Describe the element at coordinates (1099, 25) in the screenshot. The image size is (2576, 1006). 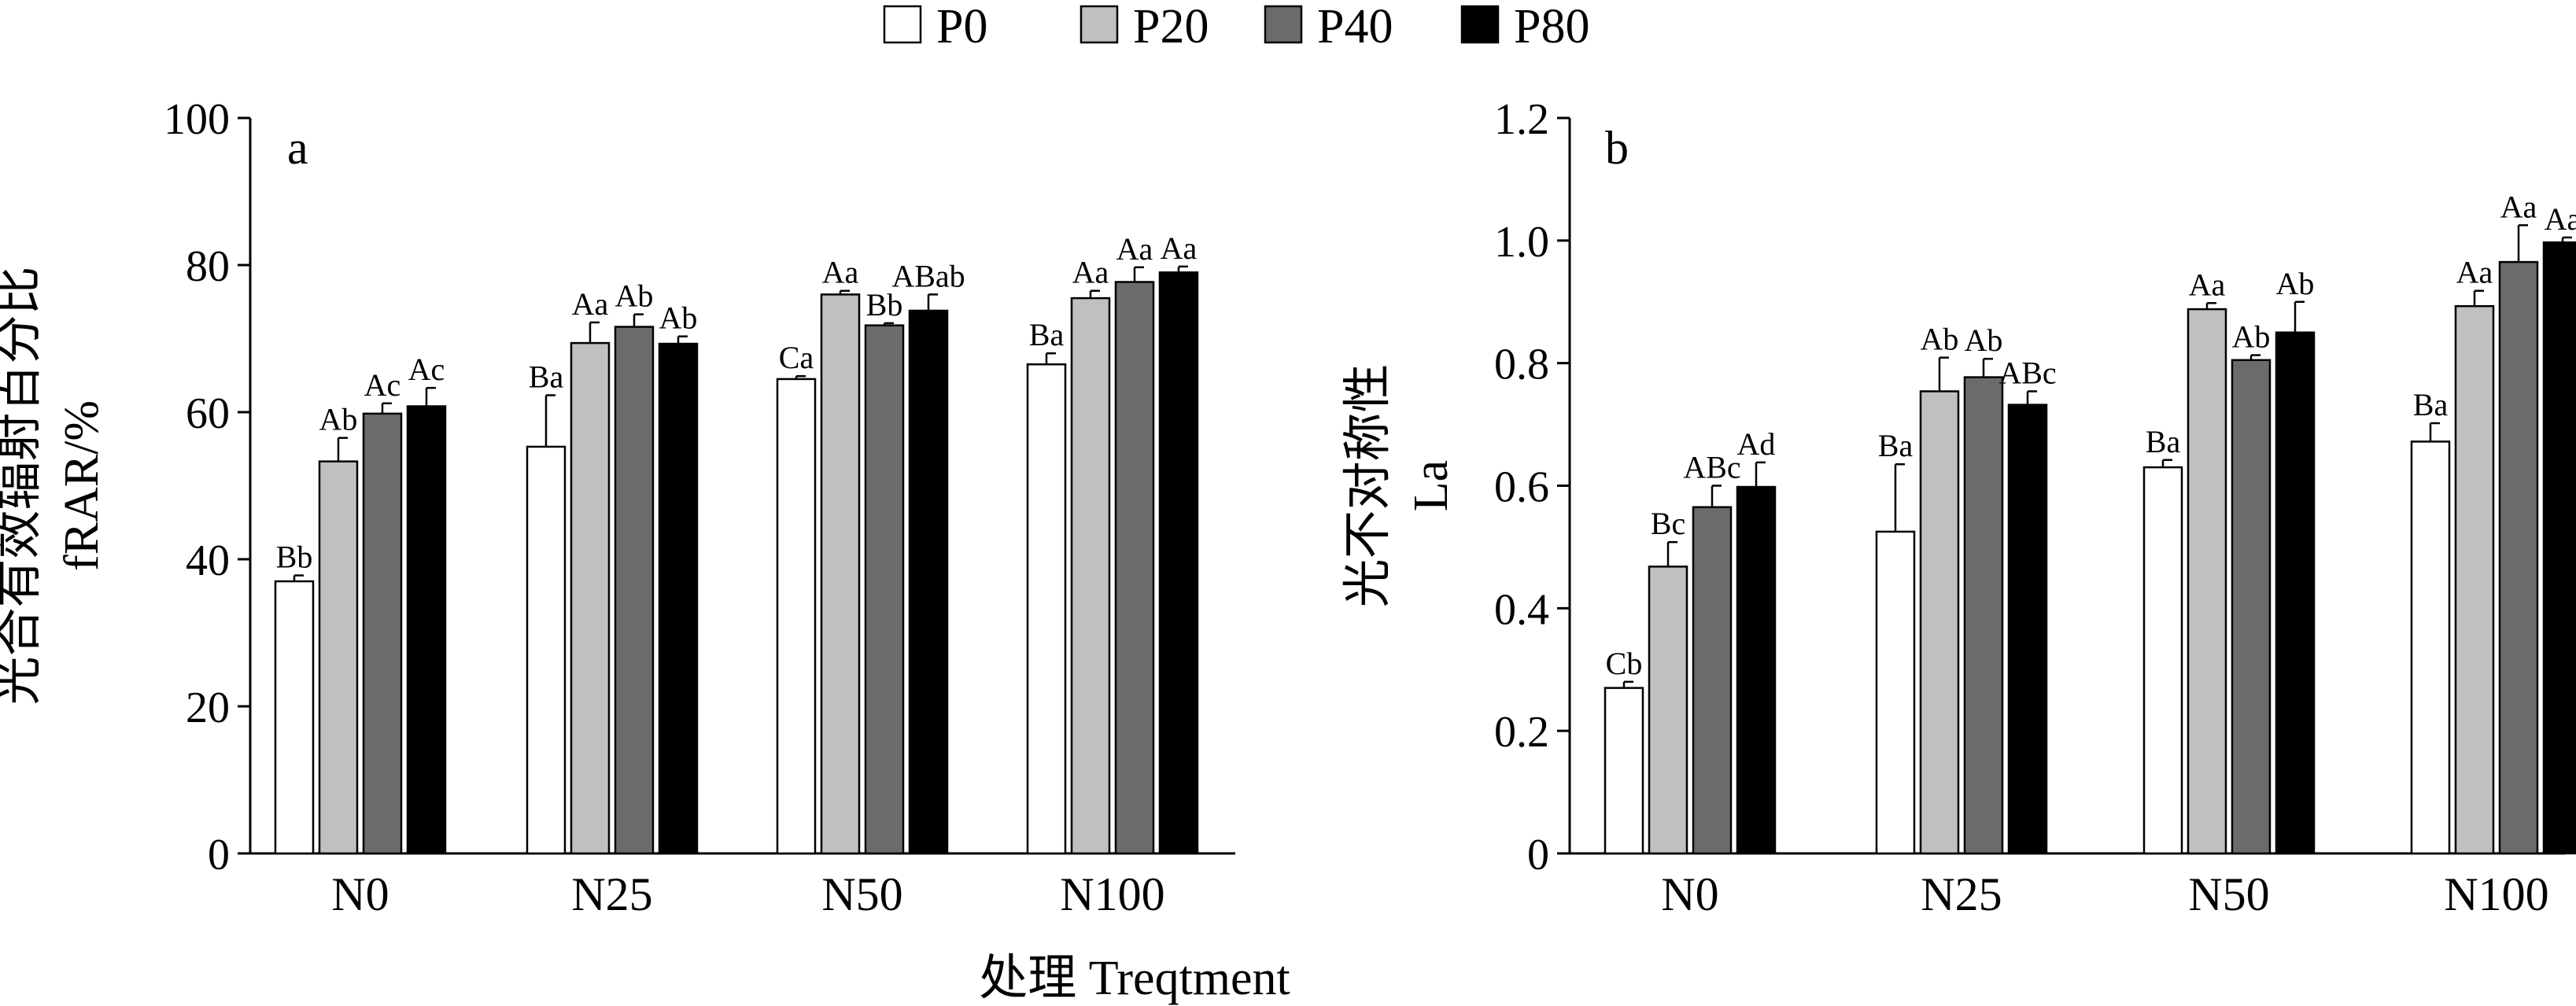
I see `legend-swatch-p20` at that location.